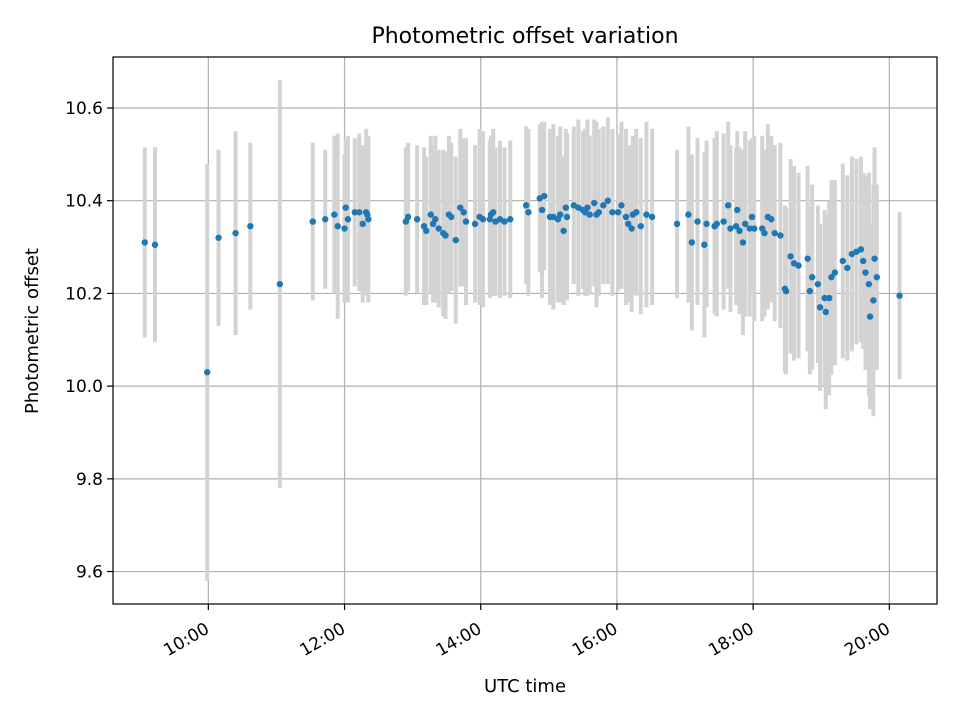 The width and height of the screenshot is (960, 720). Describe the element at coordinates (524, 36) in the screenshot. I see `chart-title: Photometric offset variation` at that location.